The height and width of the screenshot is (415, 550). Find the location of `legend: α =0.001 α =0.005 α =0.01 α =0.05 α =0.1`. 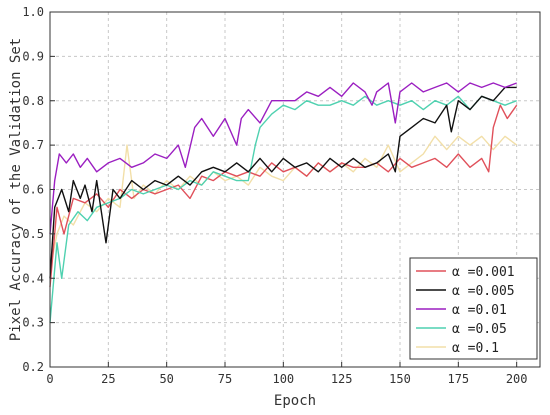

legend: α =0.001 α =0.005 α =0.01 α =0.05 α =0.1 is located at coordinates (473, 308).